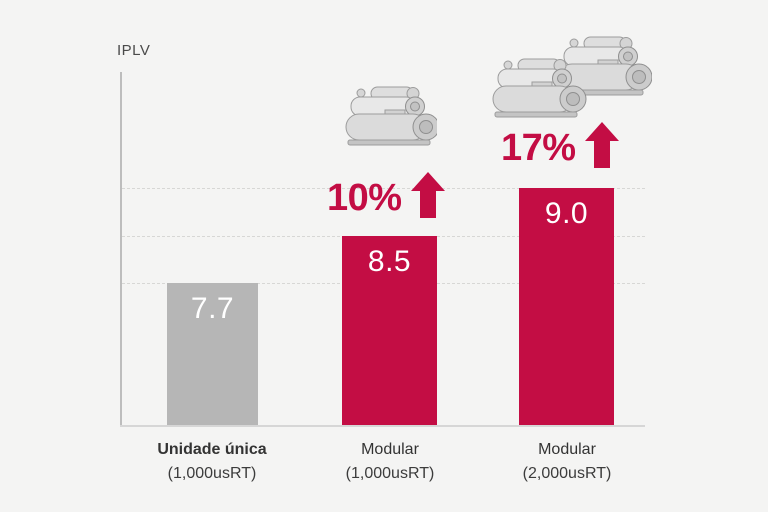  Describe the element at coordinates (212, 308) in the screenshot. I see `bar-value-label: 7.7` at that location.